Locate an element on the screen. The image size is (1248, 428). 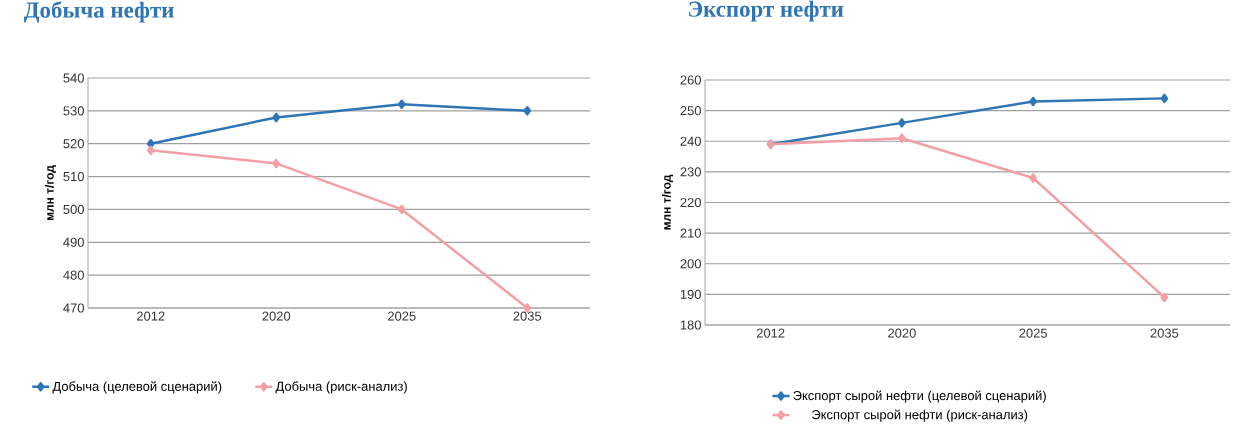
y-tick-label: 230 is located at coordinates (690, 172).